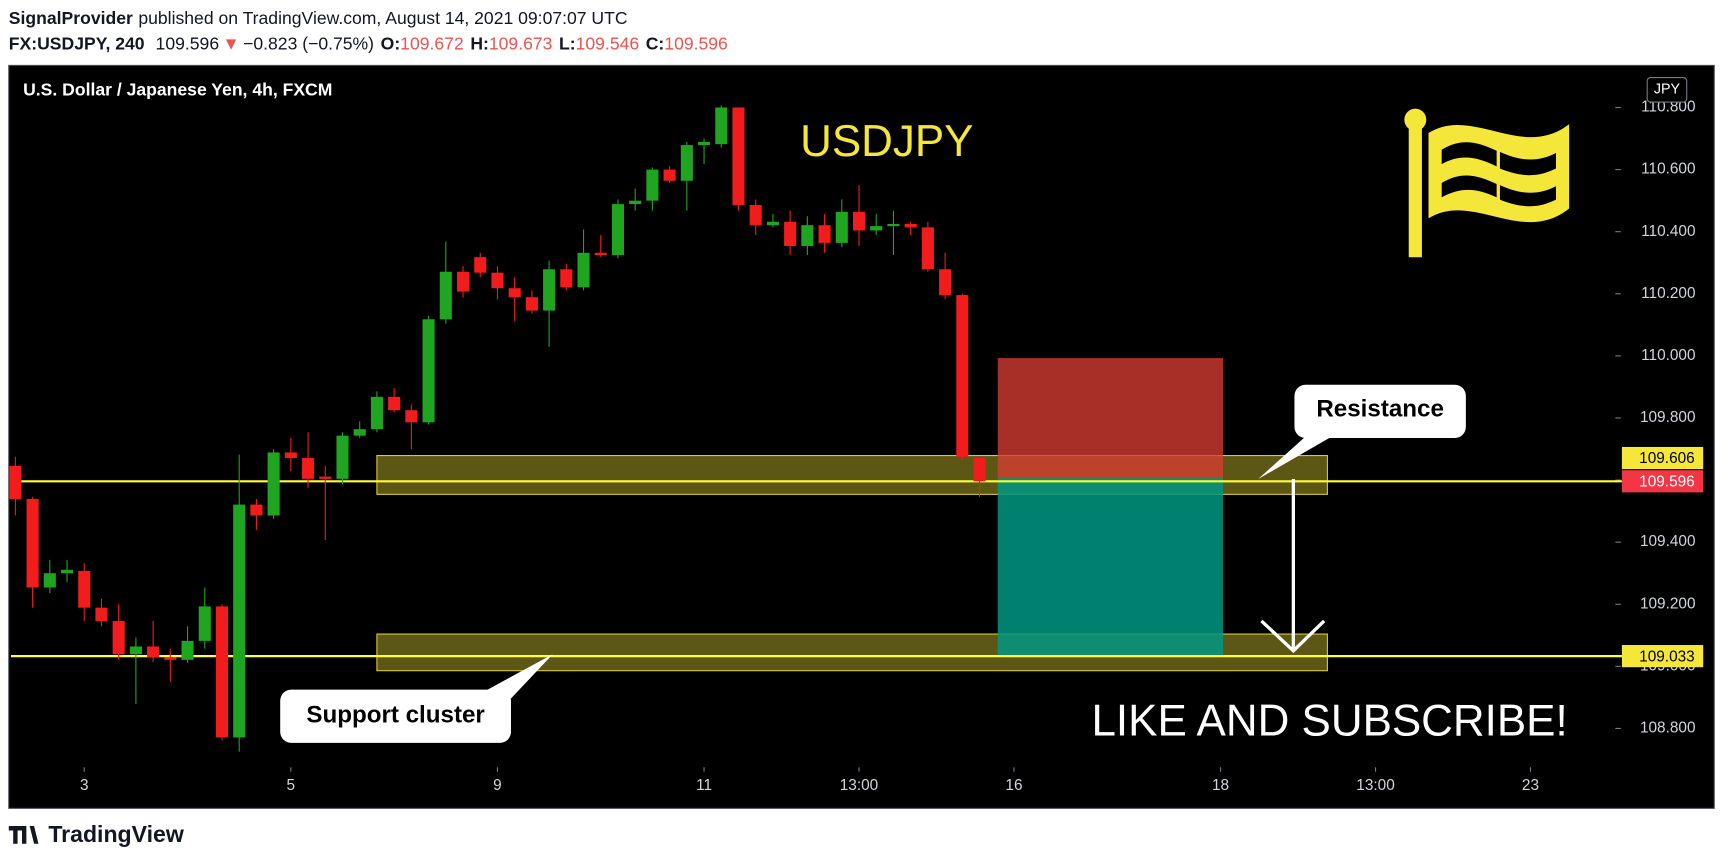  Describe the element at coordinates (77, 43) in the screenshot. I see `symbol: FX:USDJPY, 240` at that location.